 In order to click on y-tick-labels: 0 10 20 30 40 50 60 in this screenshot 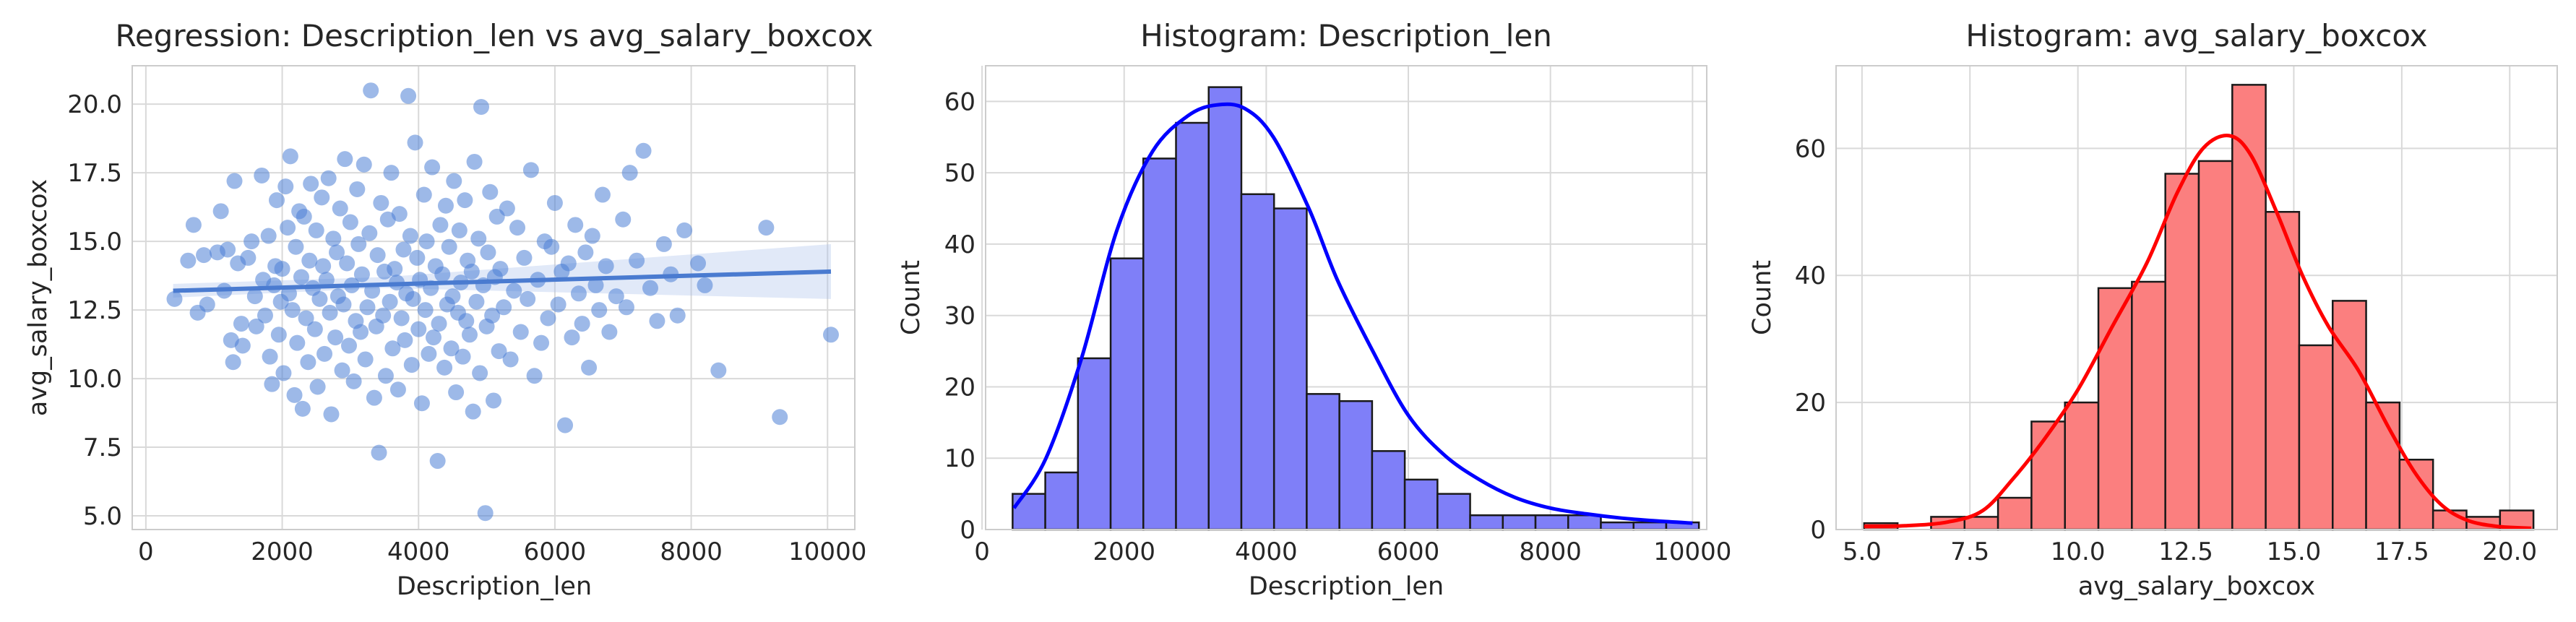, I will do `click(959, 316)`.